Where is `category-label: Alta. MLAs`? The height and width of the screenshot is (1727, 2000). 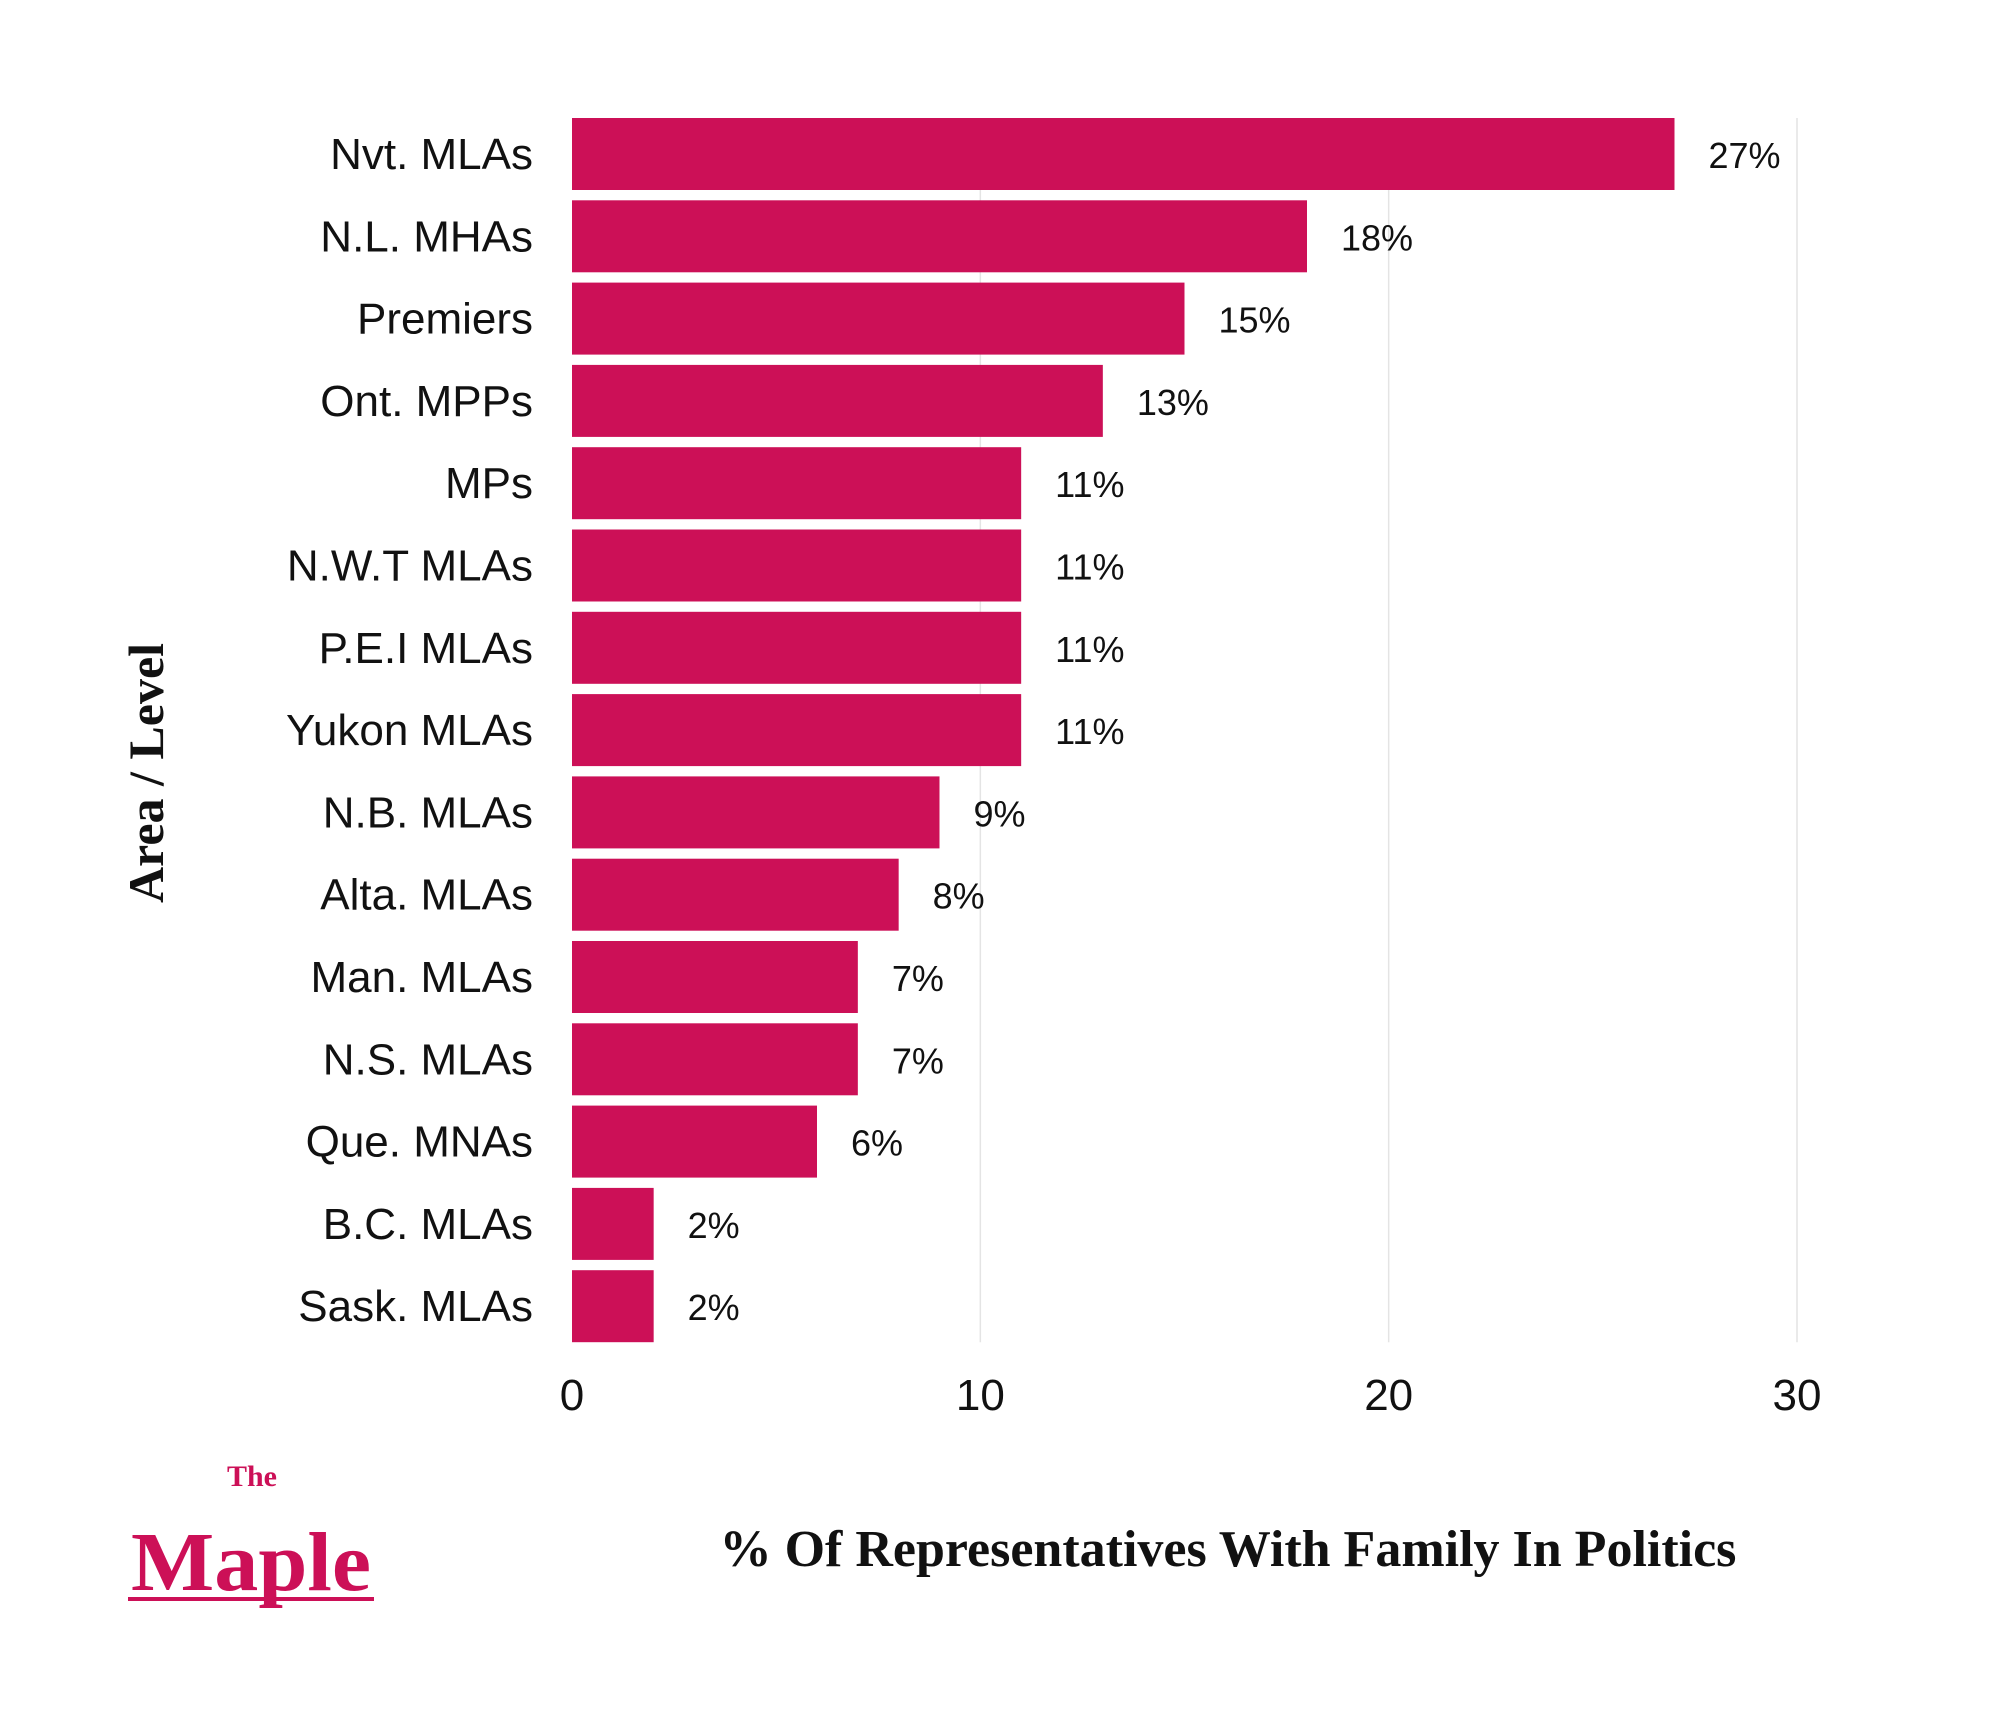
category-label: Alta. MLAs is located at coordinates (426, 895).